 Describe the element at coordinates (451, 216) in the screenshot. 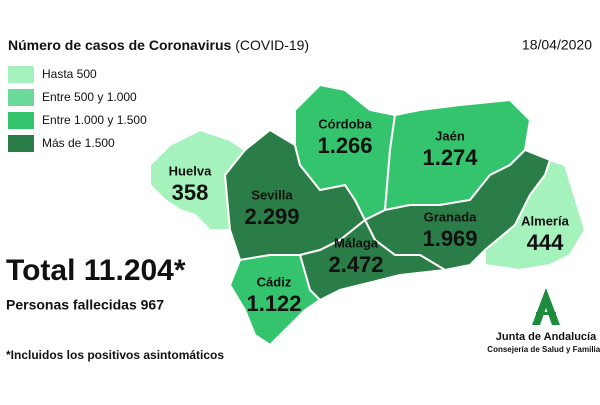

I see `province-name: Granada` at that location.